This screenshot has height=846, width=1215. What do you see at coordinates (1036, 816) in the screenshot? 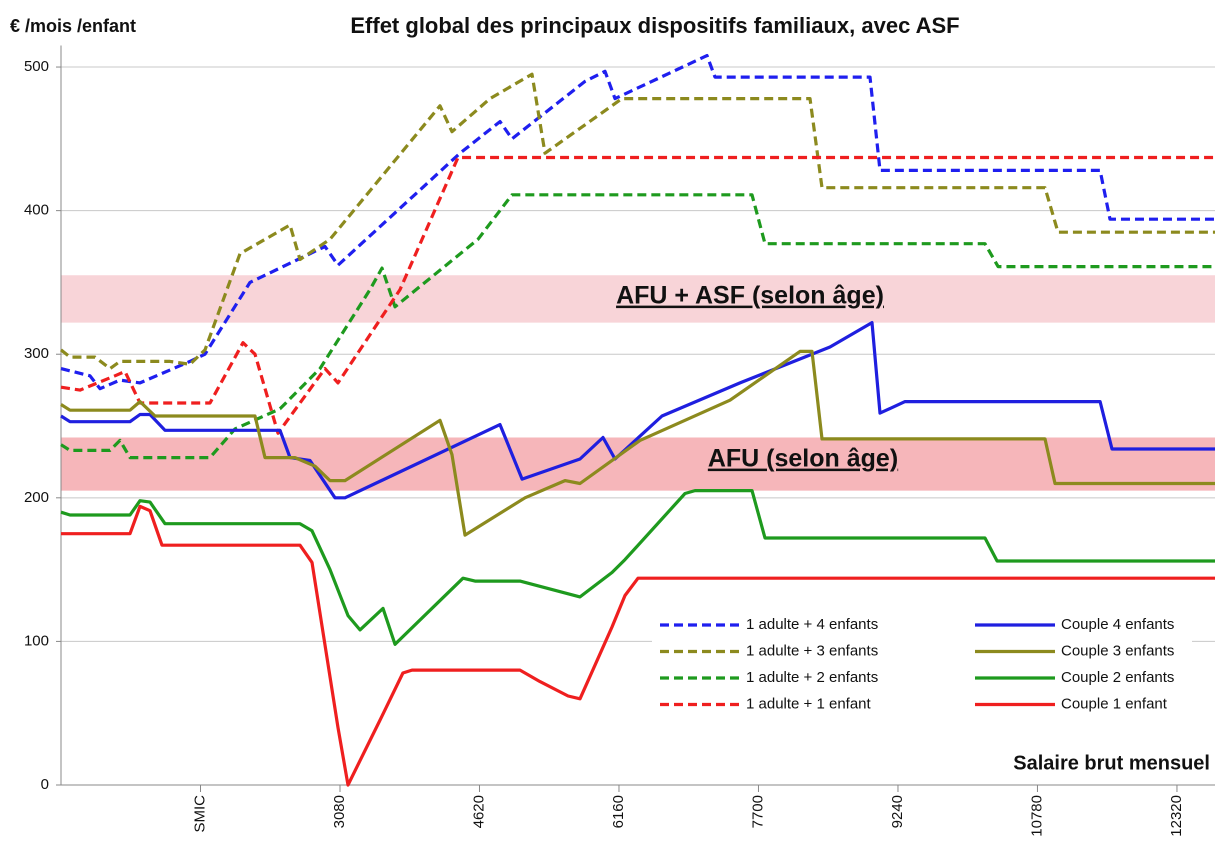
I see `x-tick-label: 10780` at bounding box center [1036, 816].